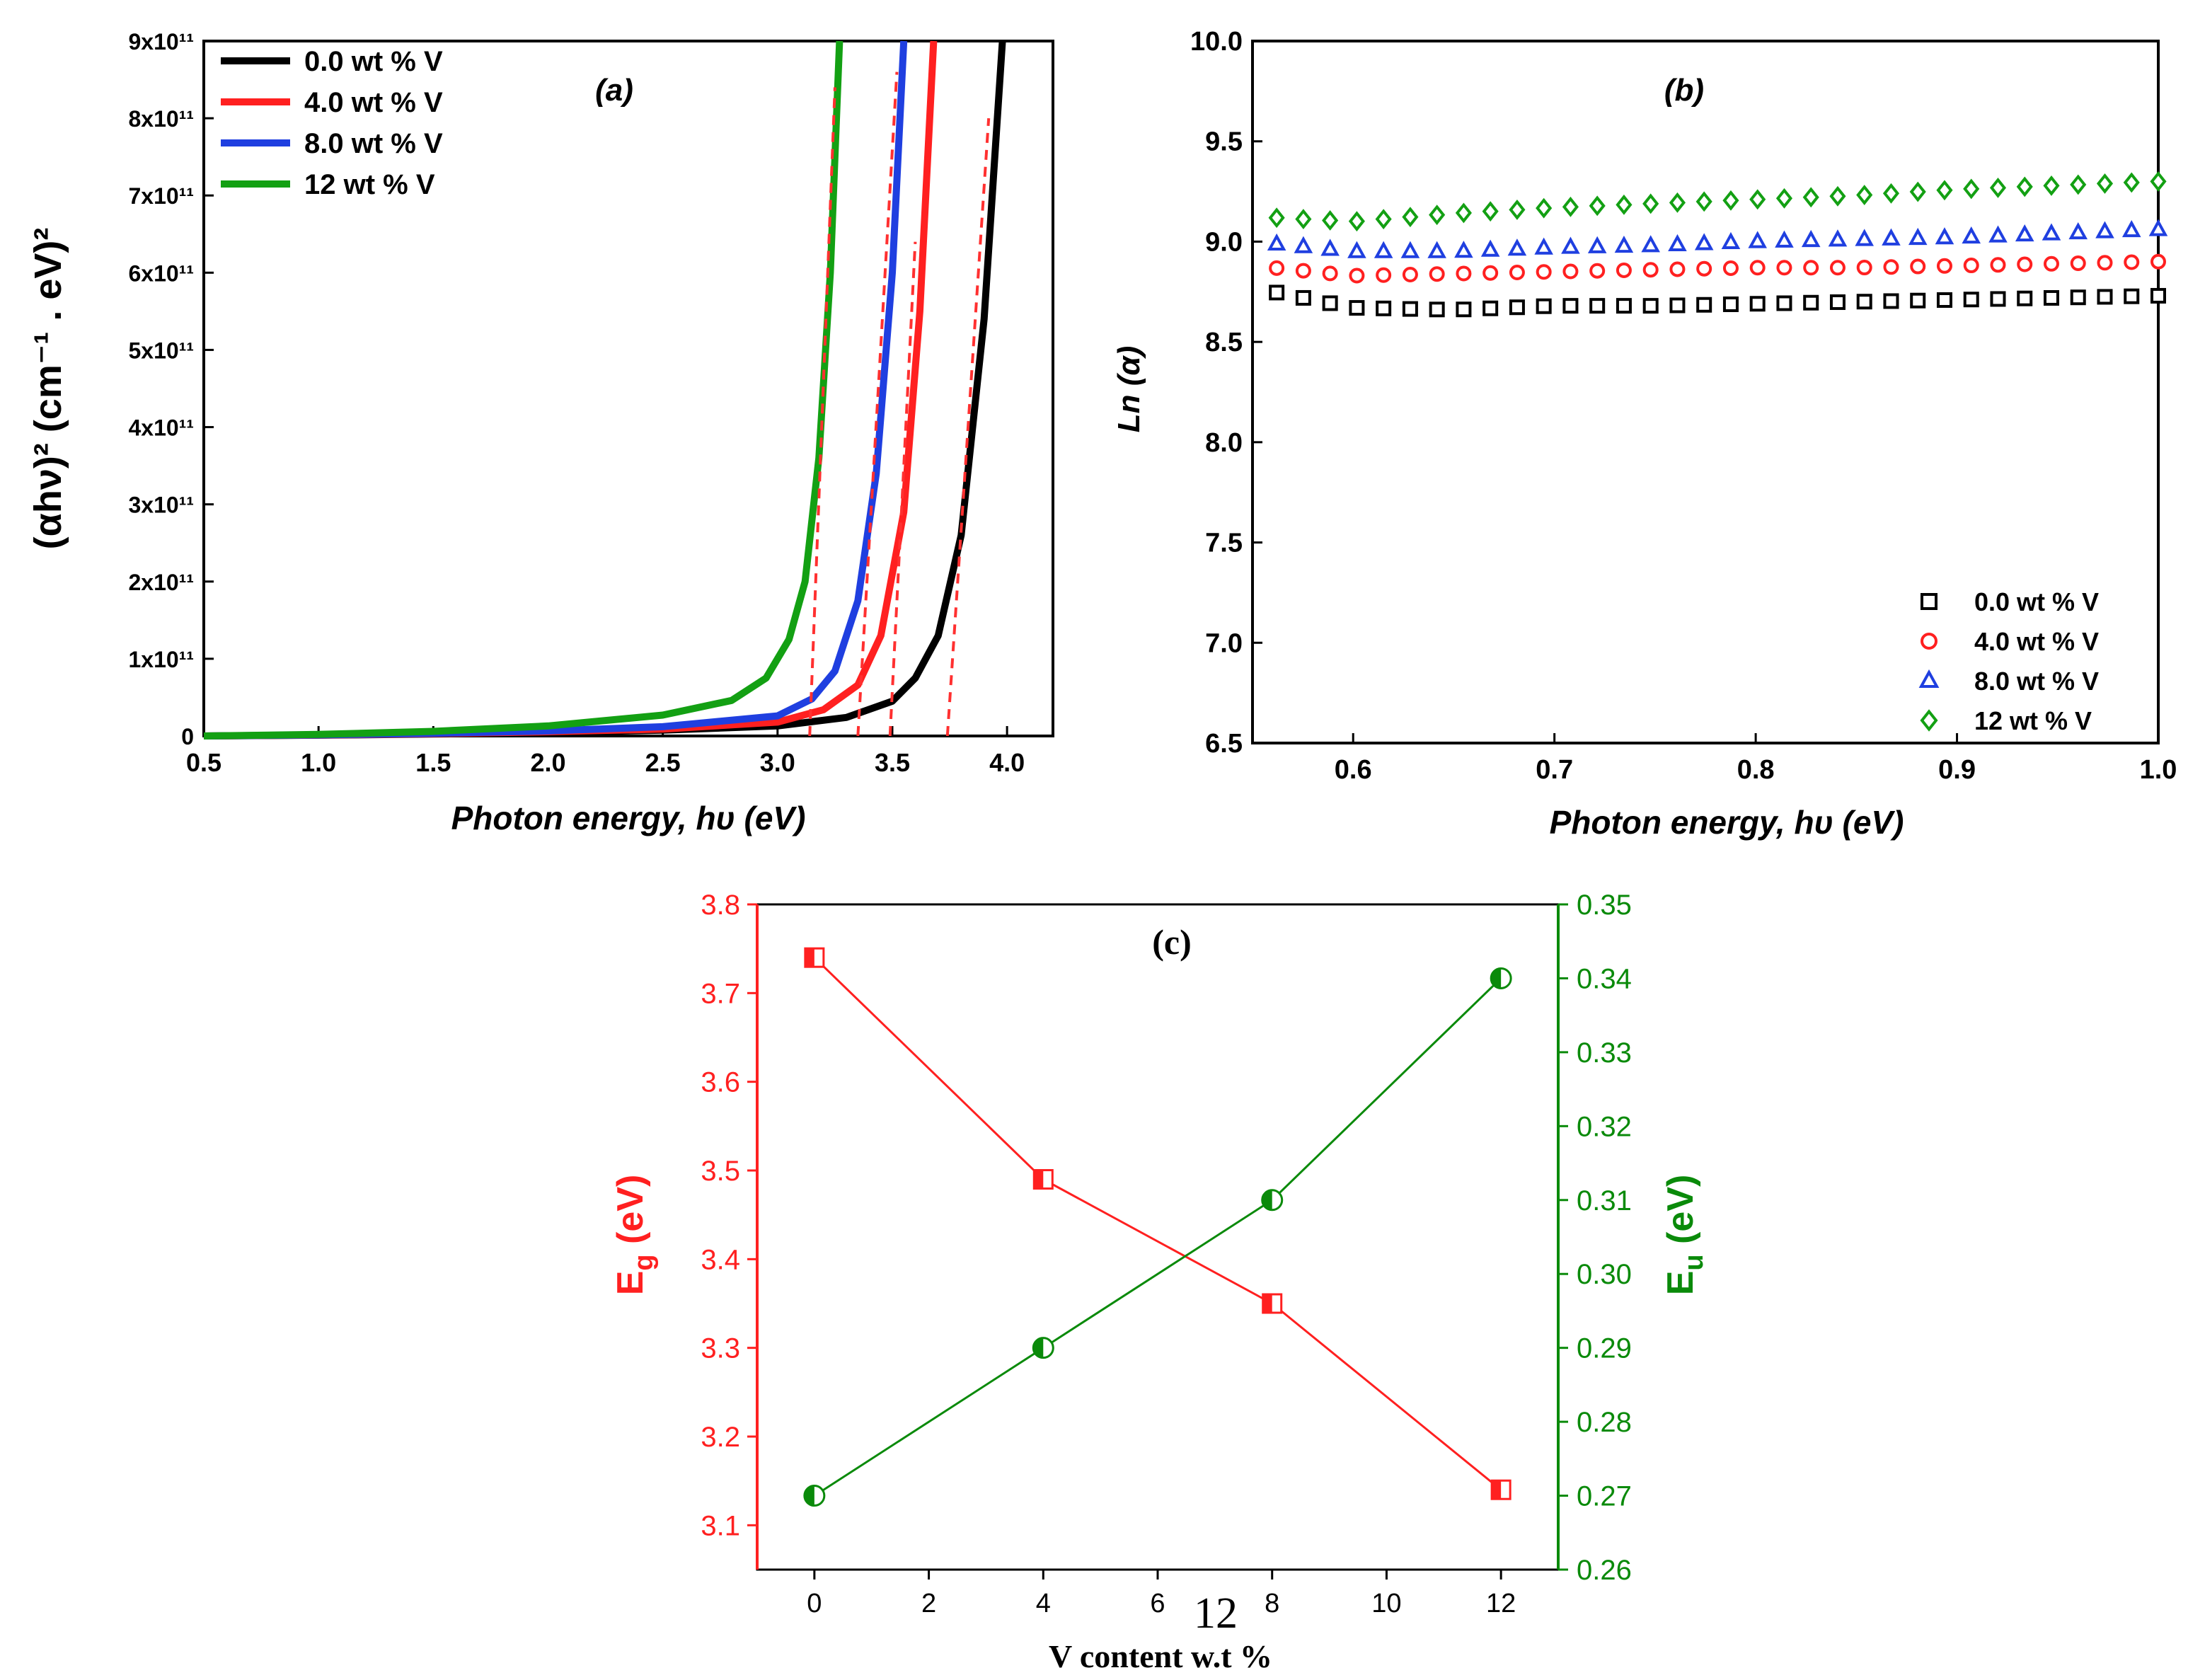 The image size is (2188, 1680). I want to click on a-ytick-label: 6x10¹¹, so click(162, 273).